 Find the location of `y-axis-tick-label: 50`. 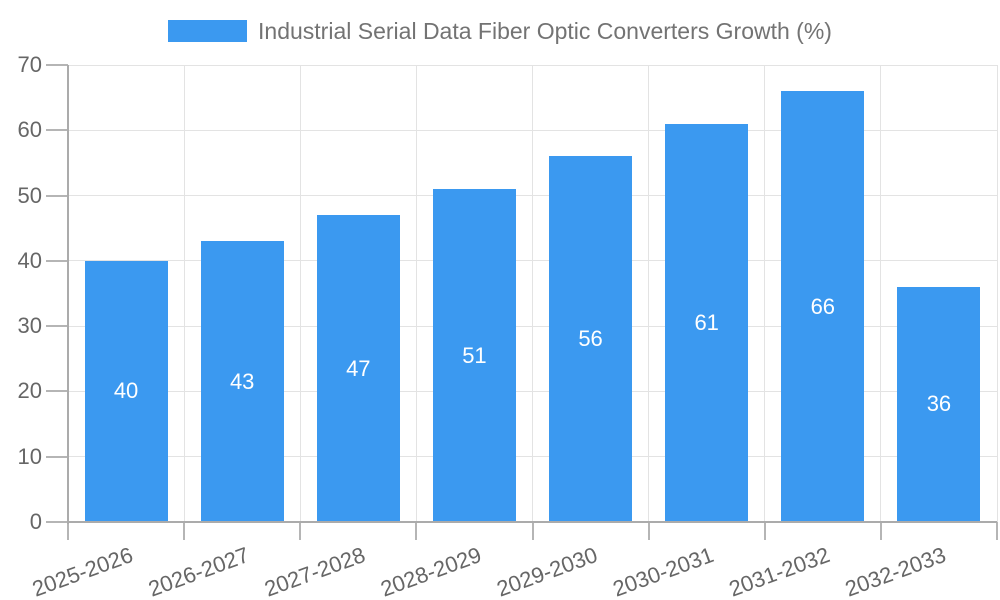

y-axis-tick-label: 50 is located at coordinates (29, 195).